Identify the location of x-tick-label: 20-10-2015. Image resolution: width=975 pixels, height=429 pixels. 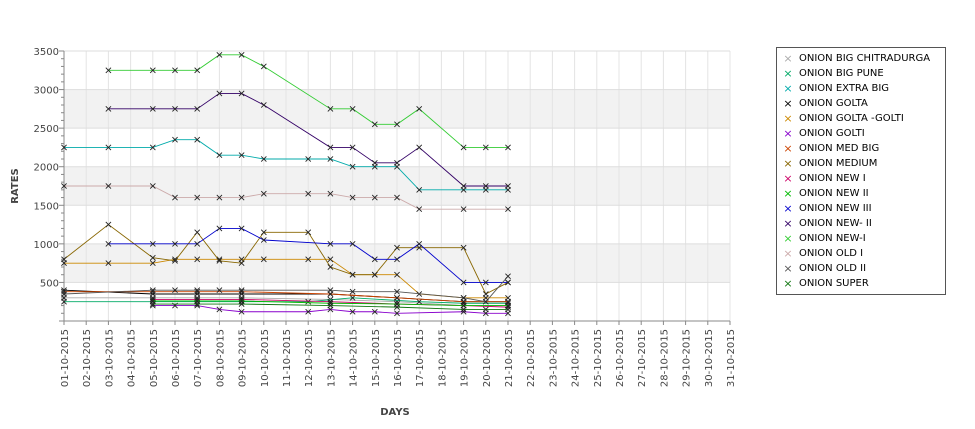
(487, 358).